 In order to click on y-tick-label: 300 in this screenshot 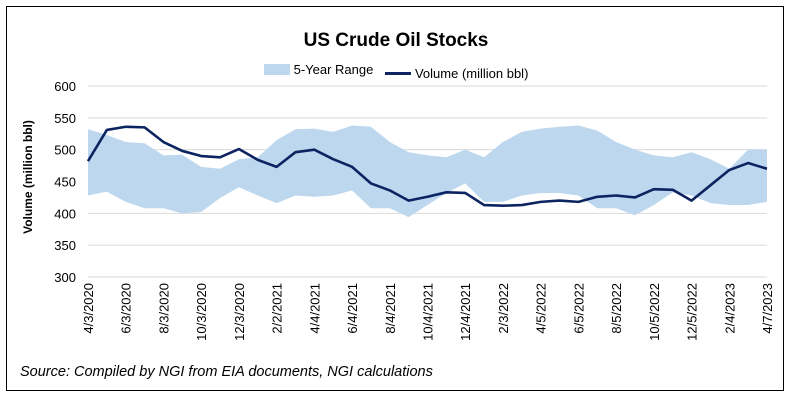, I will do `click(65, 277)`.